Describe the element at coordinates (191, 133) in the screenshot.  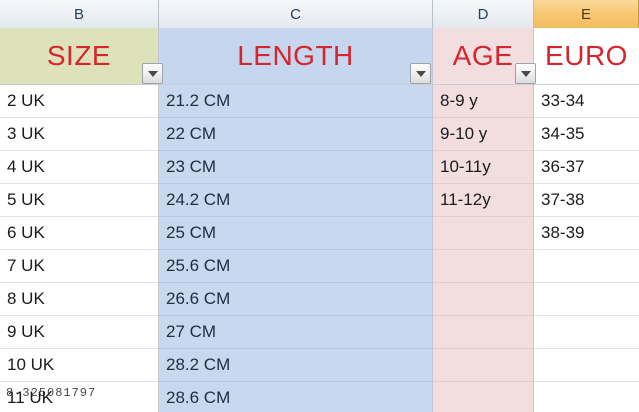
I see `cell-length: 22 CM` at that location.